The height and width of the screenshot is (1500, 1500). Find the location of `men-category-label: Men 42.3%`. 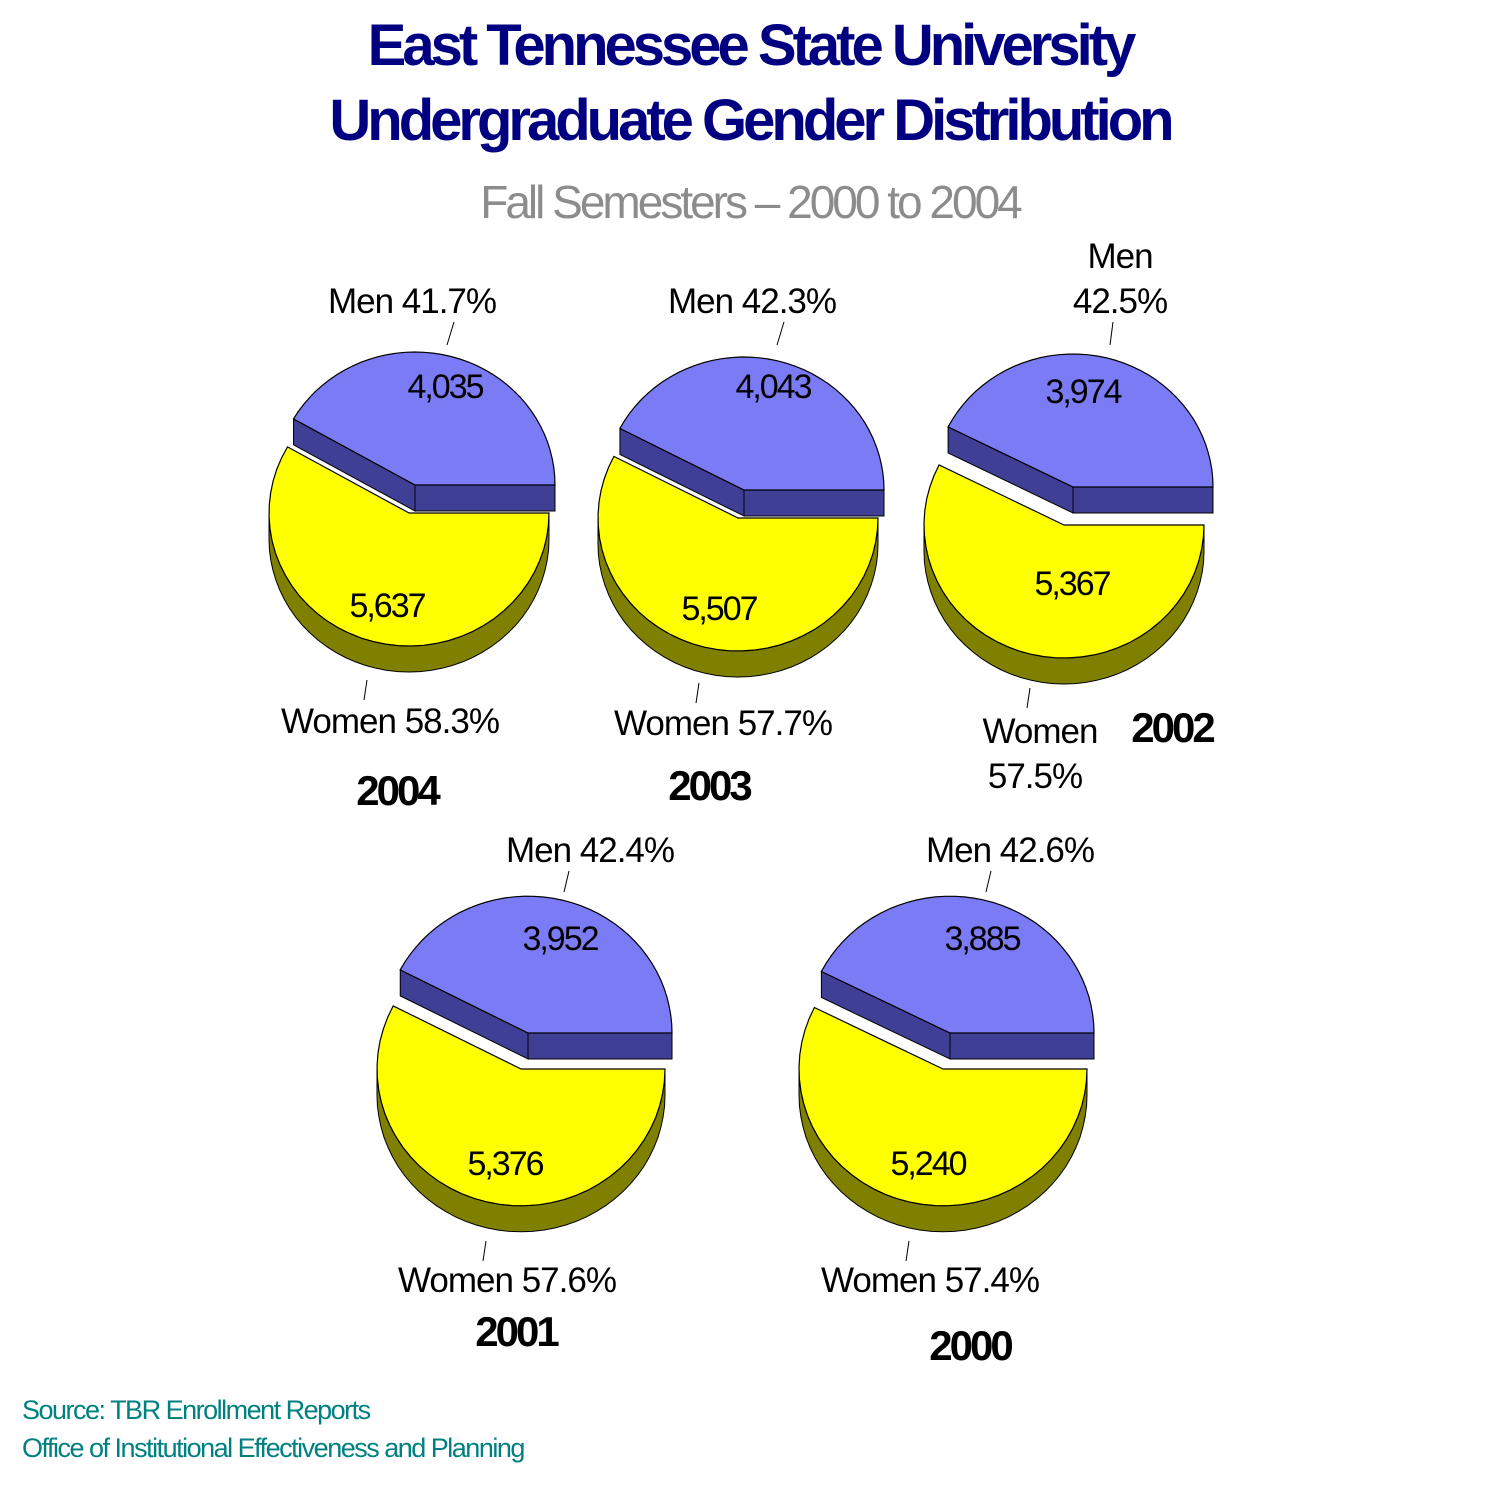

men-category-label: Men 42.3% is located at coordinates (752, 301).